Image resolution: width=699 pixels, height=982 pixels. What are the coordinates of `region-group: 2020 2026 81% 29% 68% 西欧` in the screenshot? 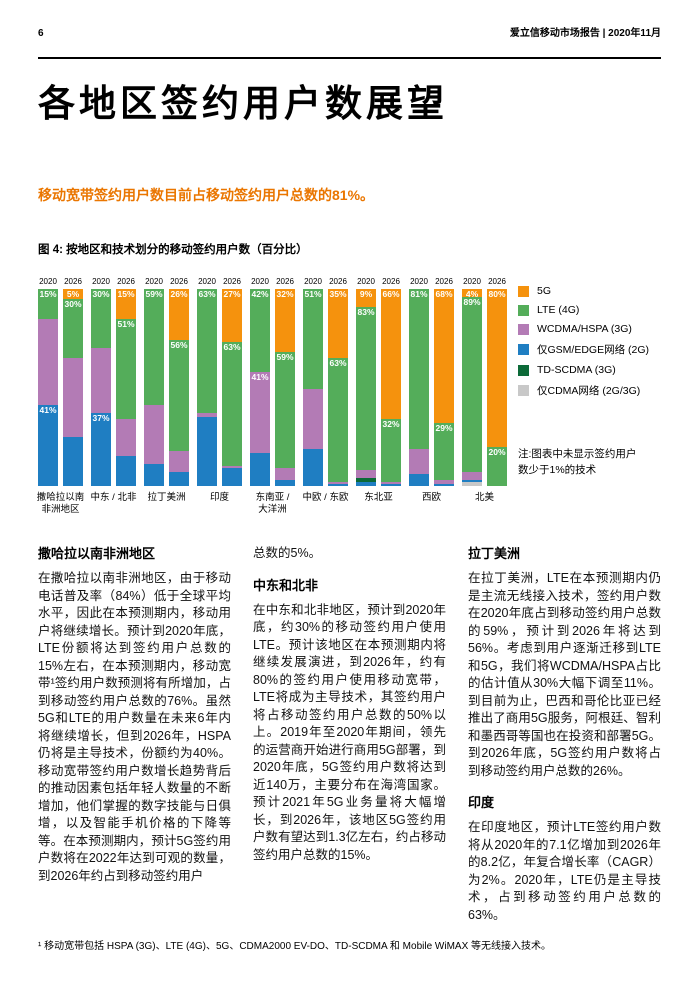 It's located at (431, 390).